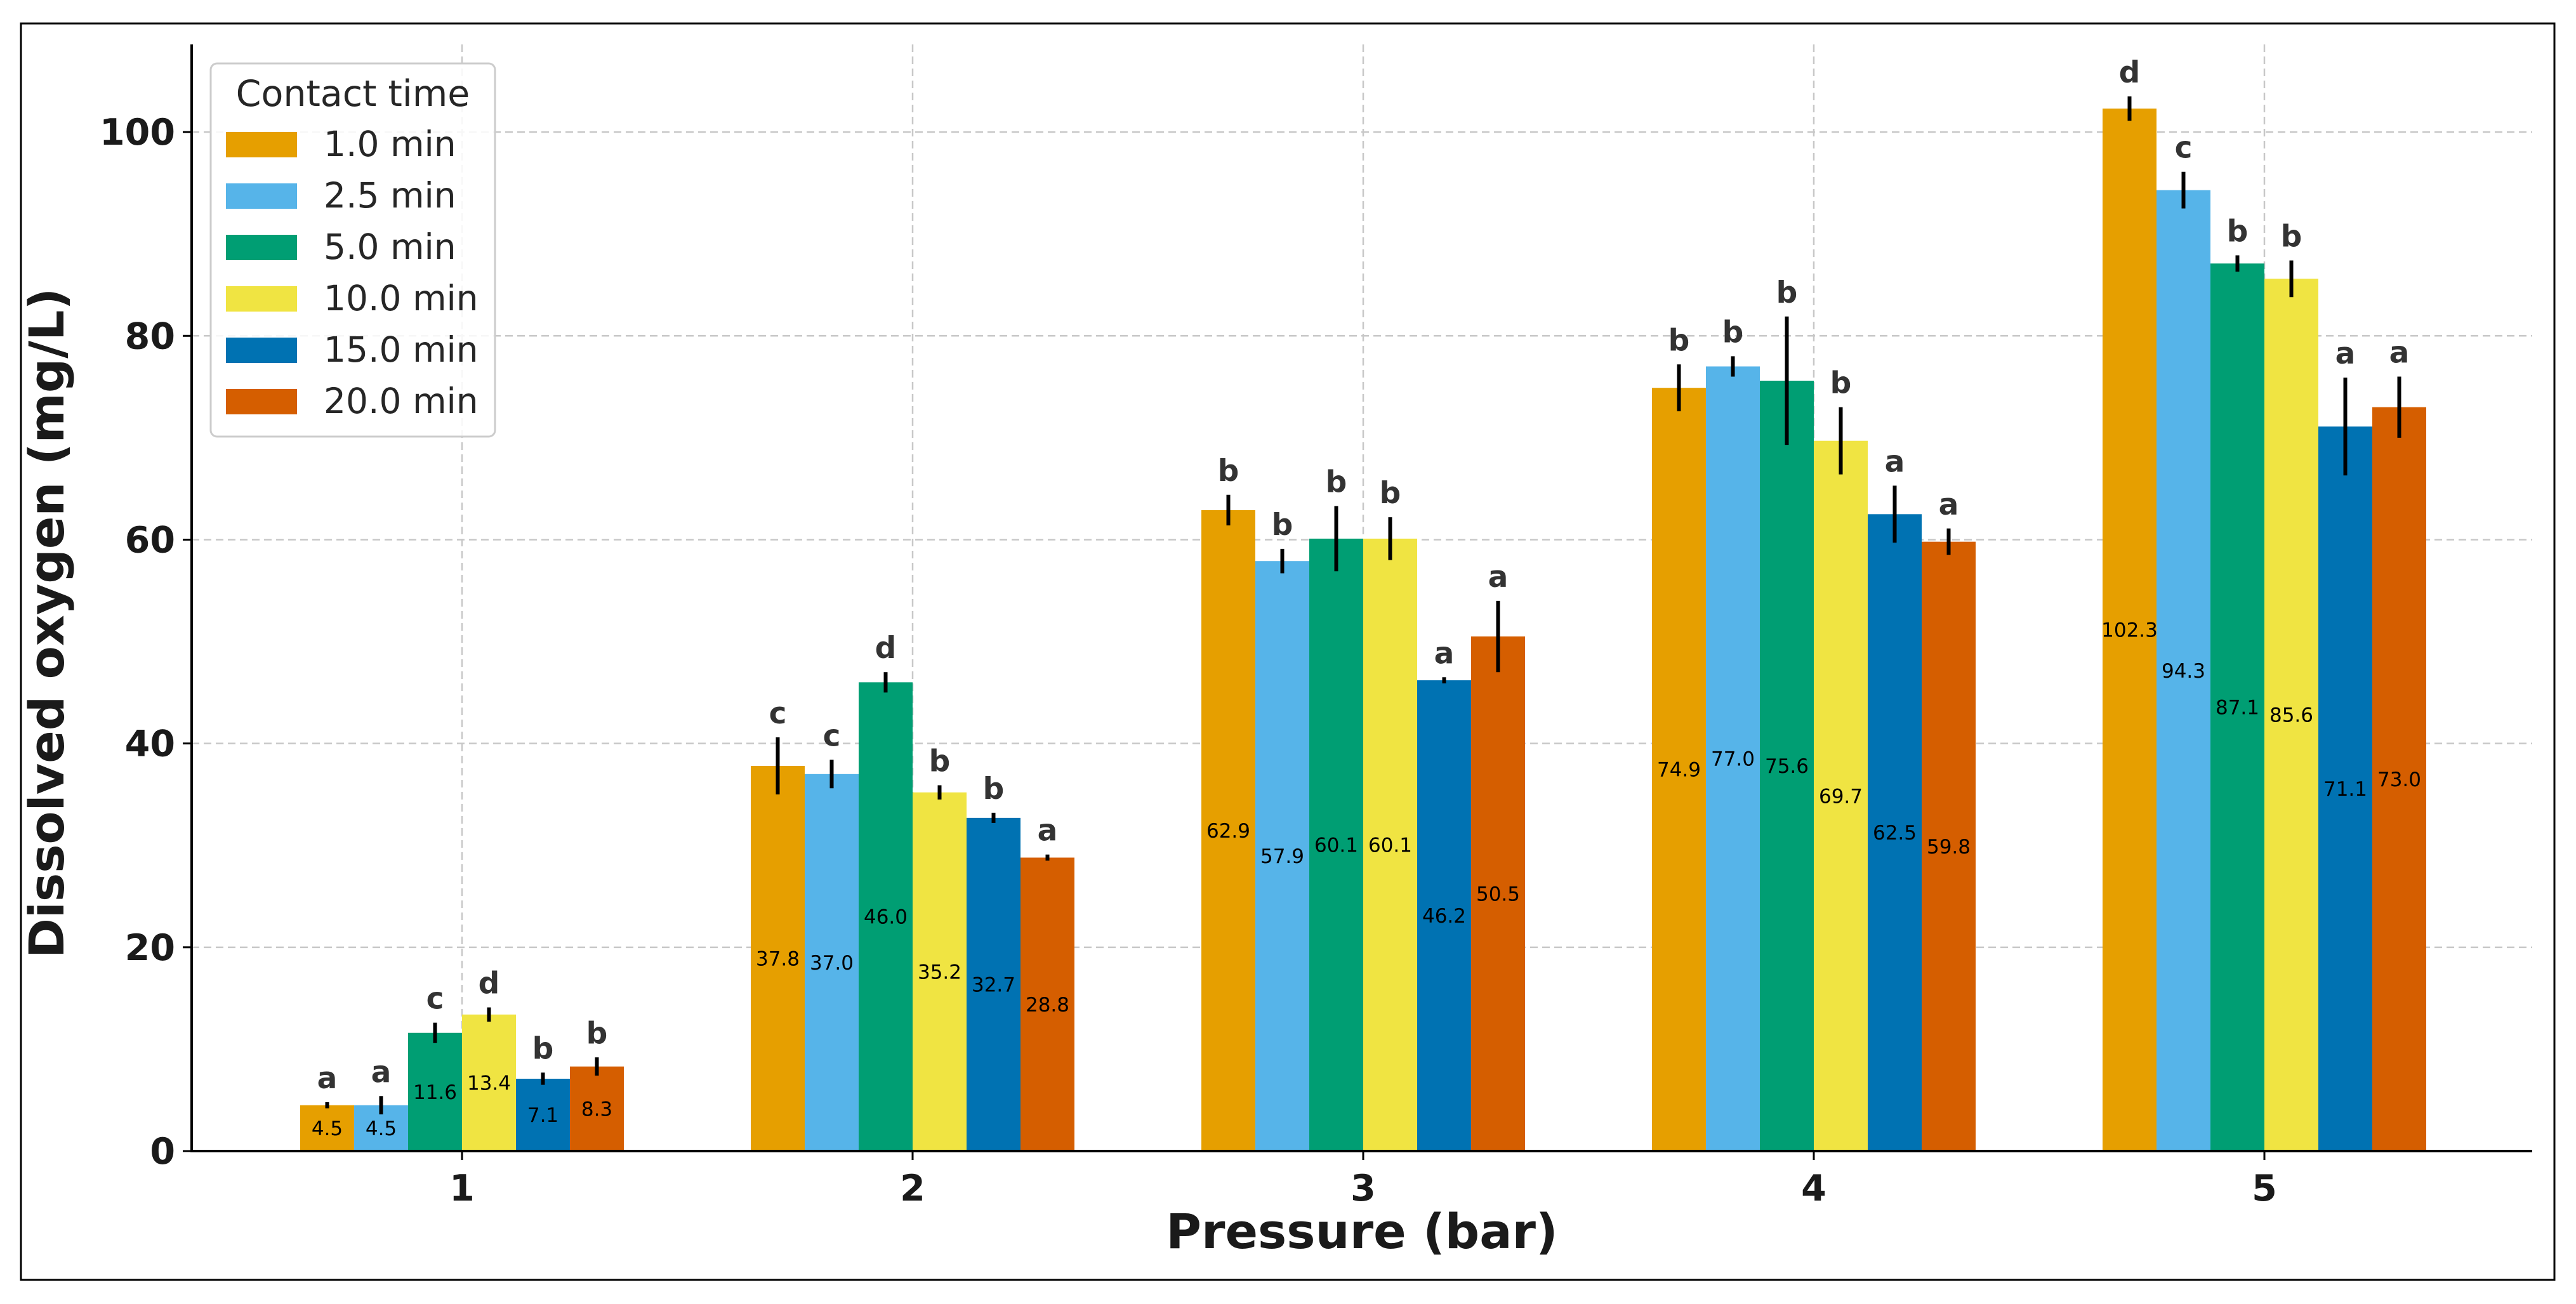 The height and width of the screenshot is (1304, 2576). I want to click on bar-value-label: 57.9, so click(1282, 857).